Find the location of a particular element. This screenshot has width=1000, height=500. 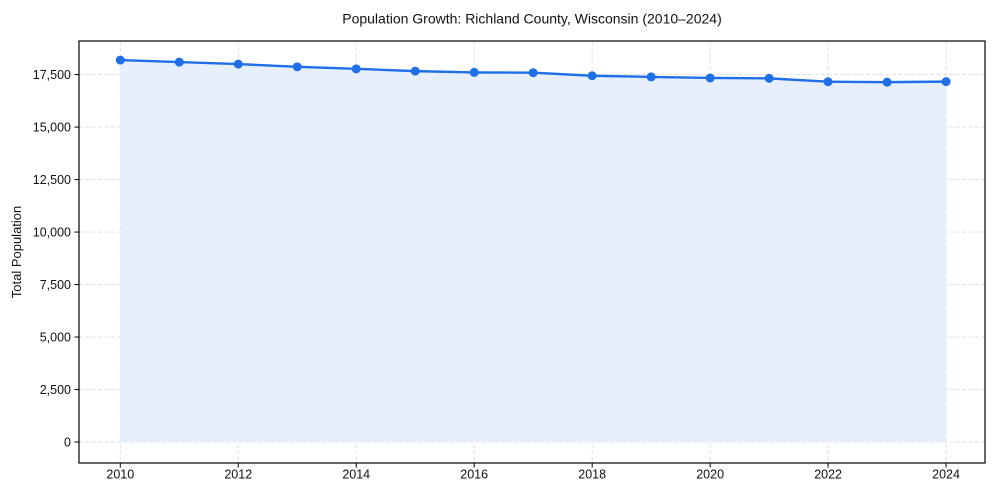

x-tick-label: 2022 is located at coordinates (828, 475).